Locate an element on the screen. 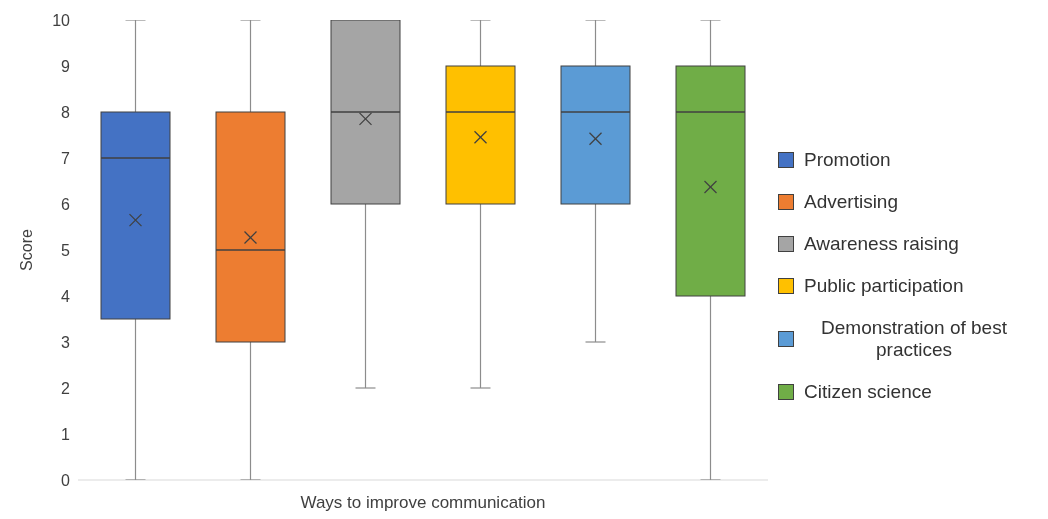 This screenshot has width=1048, height=519. legend-label: Demonstration of best practices is located at coordinates (914, 338).